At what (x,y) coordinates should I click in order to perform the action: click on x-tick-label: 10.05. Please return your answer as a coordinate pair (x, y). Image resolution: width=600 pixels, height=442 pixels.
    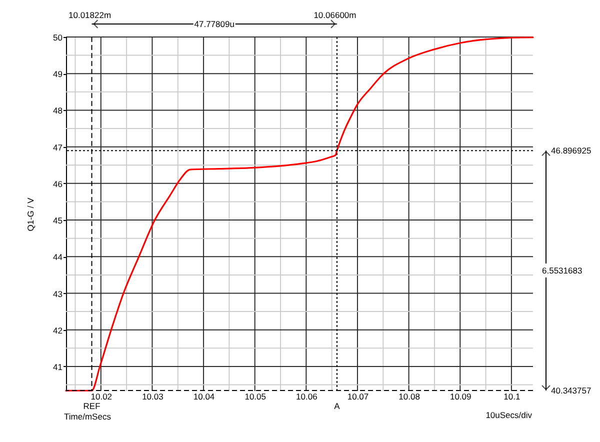
    Looking at the image, I should click on (255, 397).